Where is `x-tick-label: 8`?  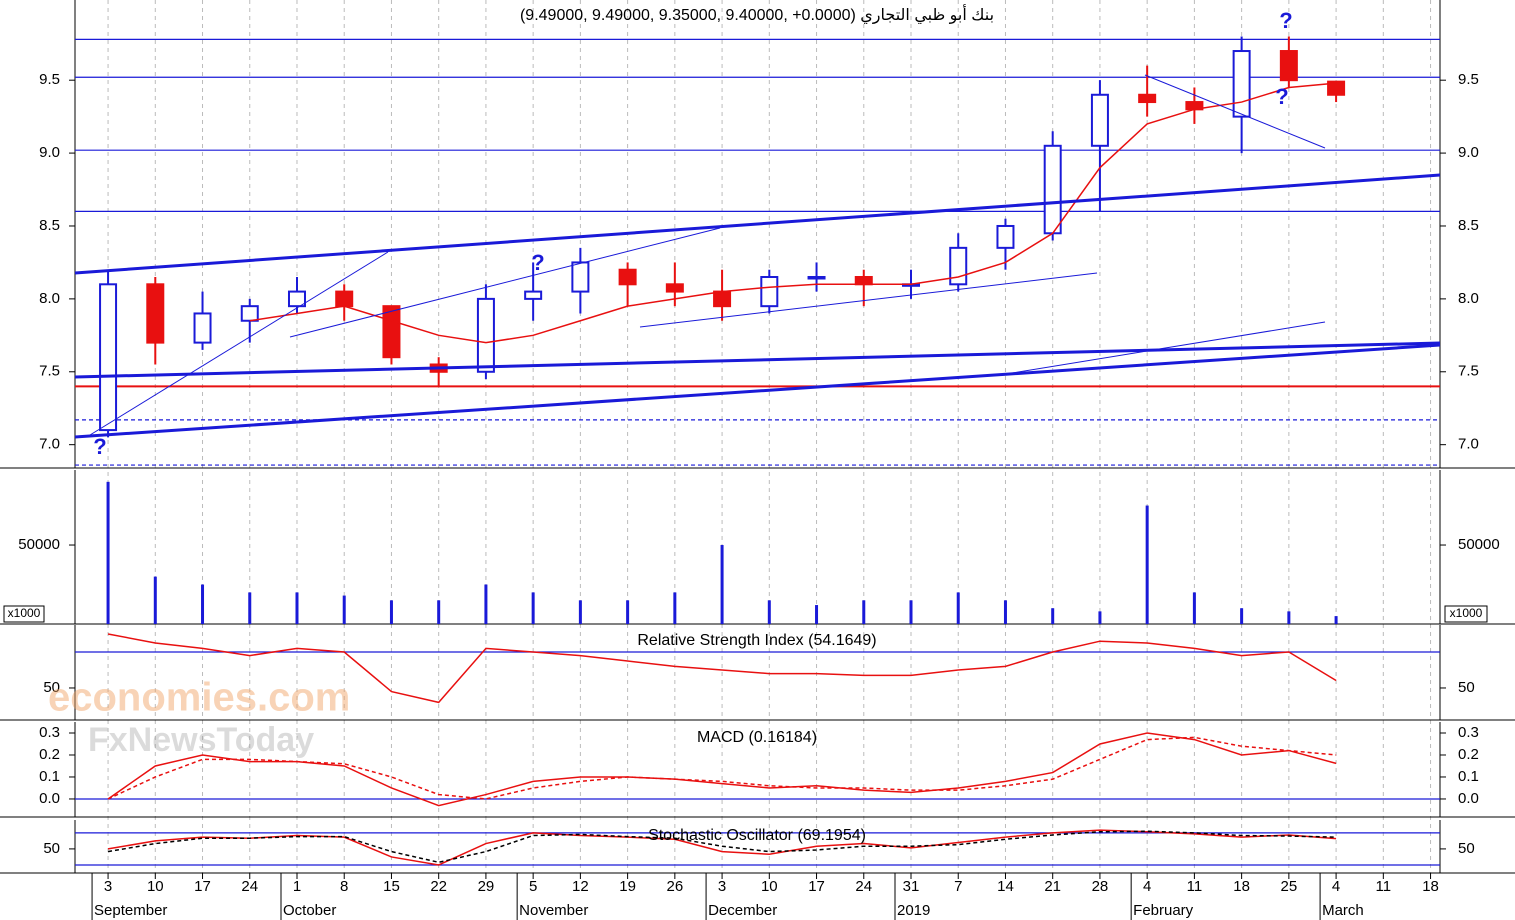 x-tick-label: 8 is located at coordinates (344, 886).